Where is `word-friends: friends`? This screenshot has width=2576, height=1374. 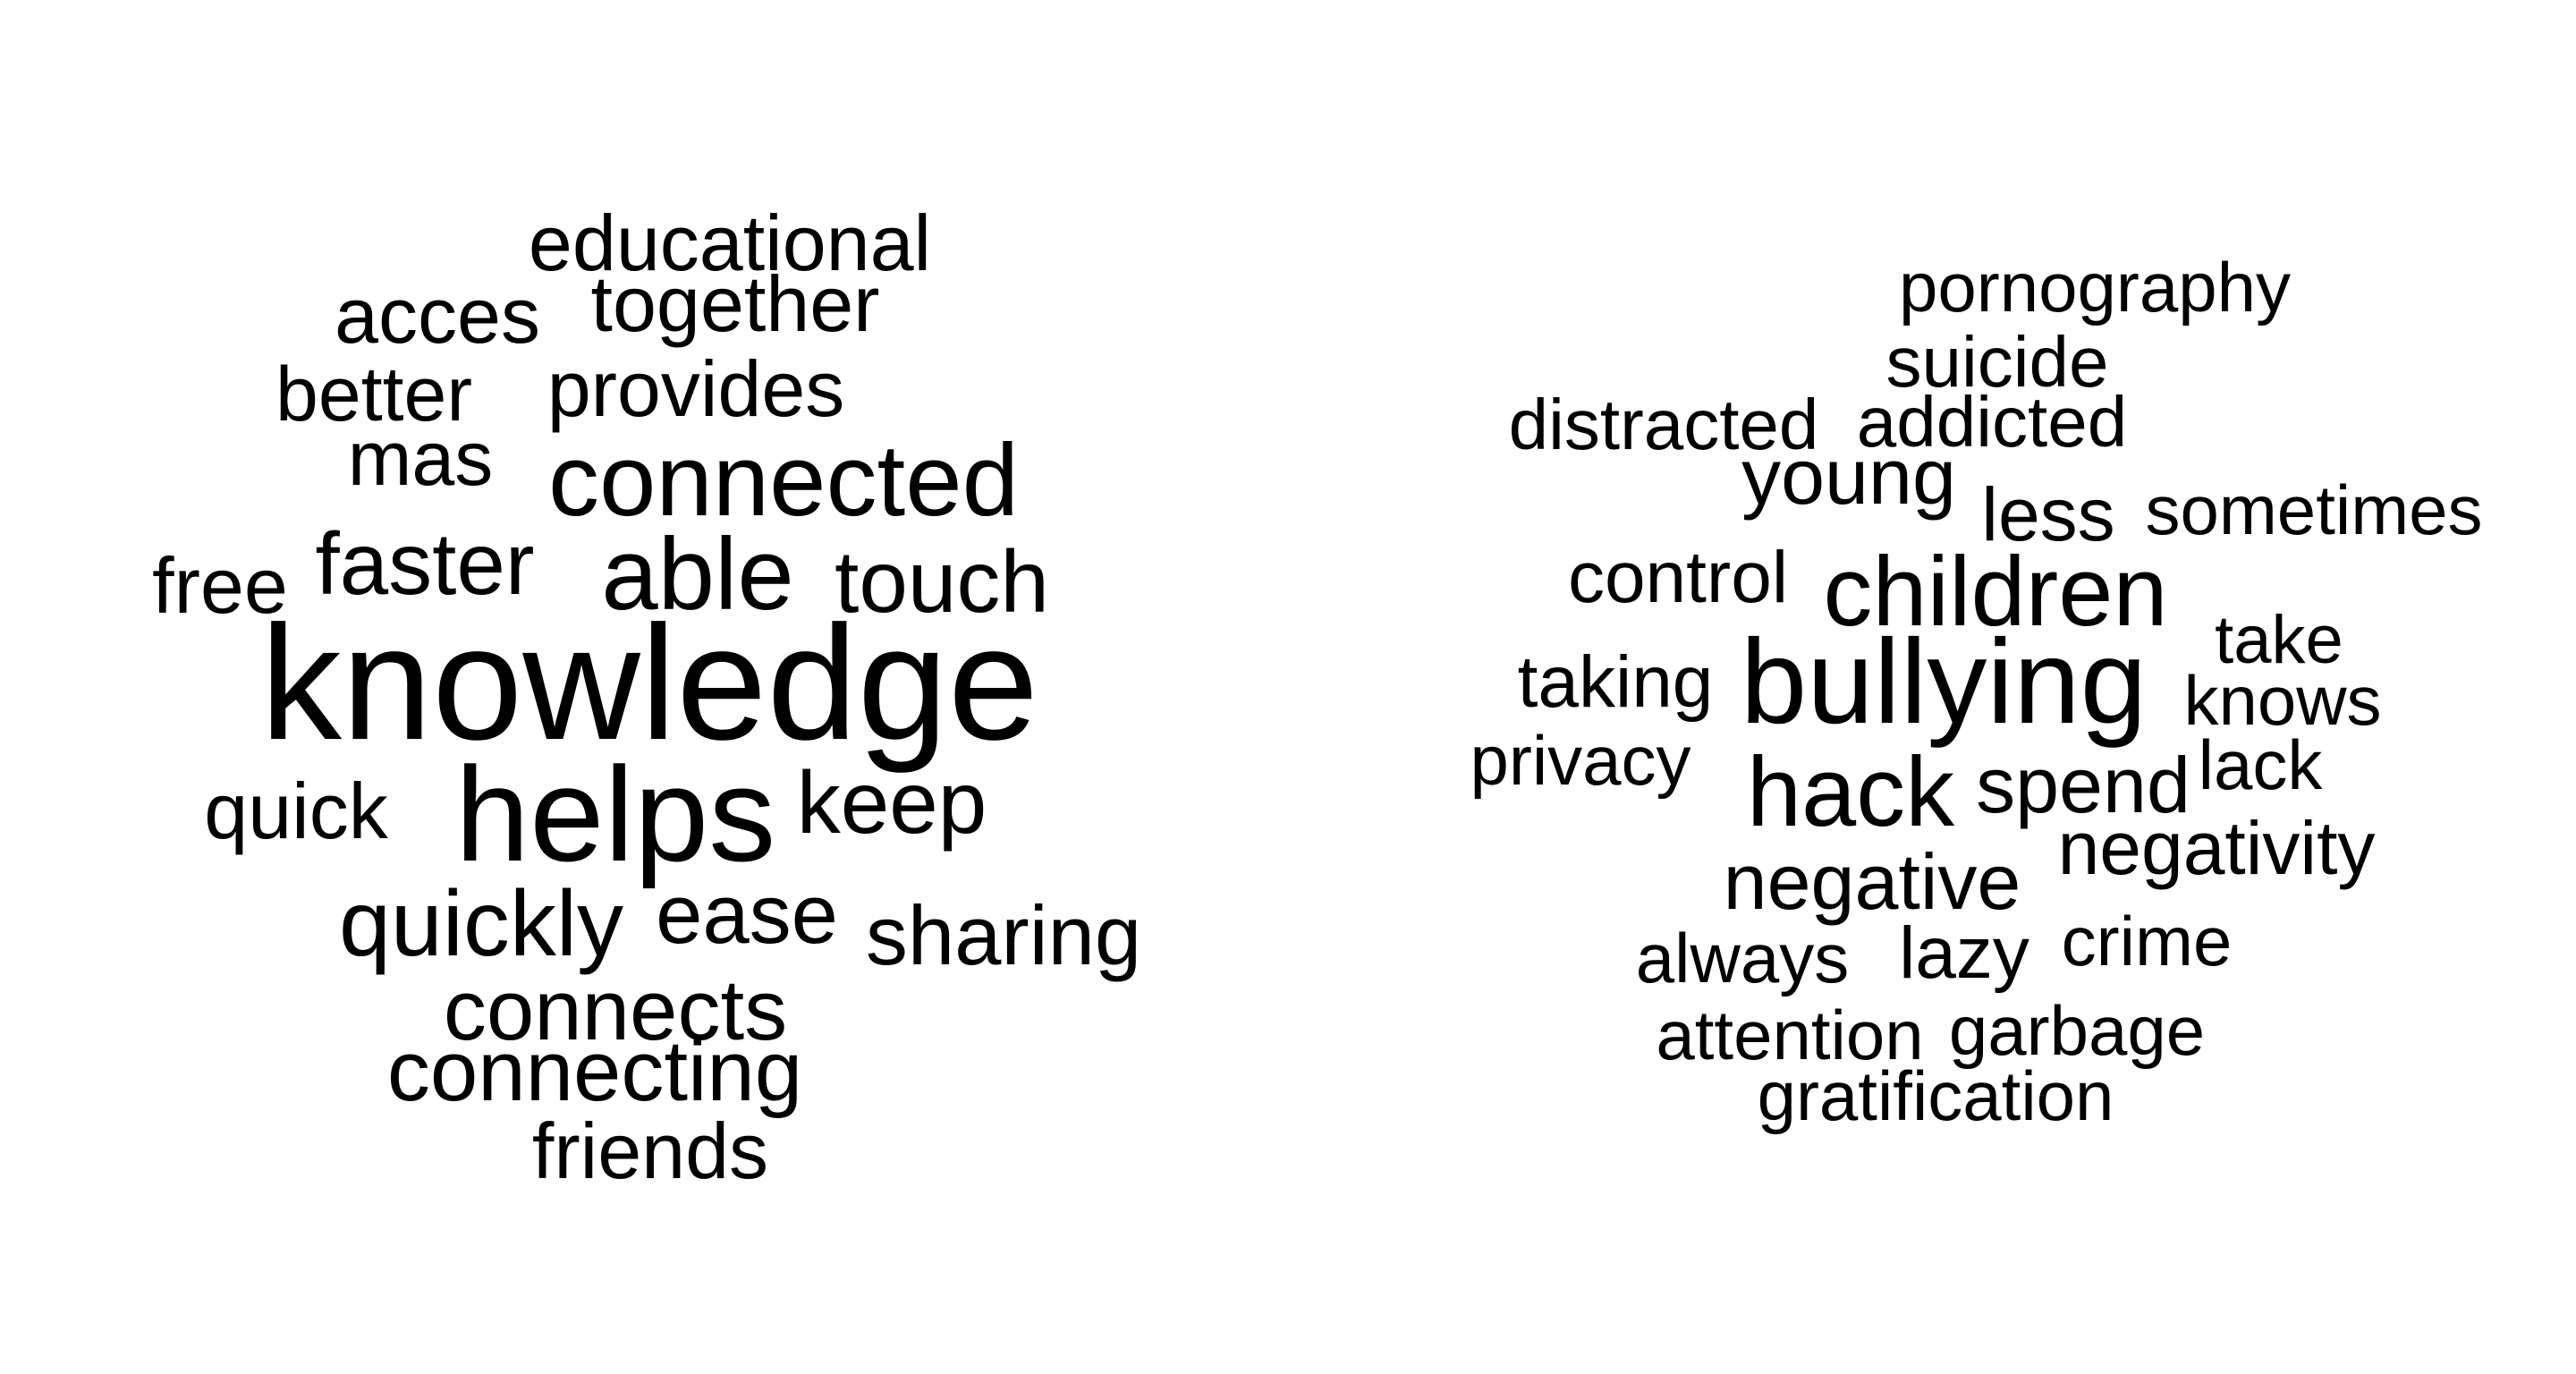 word-friends: friends is located at coordinates (650, 1151).